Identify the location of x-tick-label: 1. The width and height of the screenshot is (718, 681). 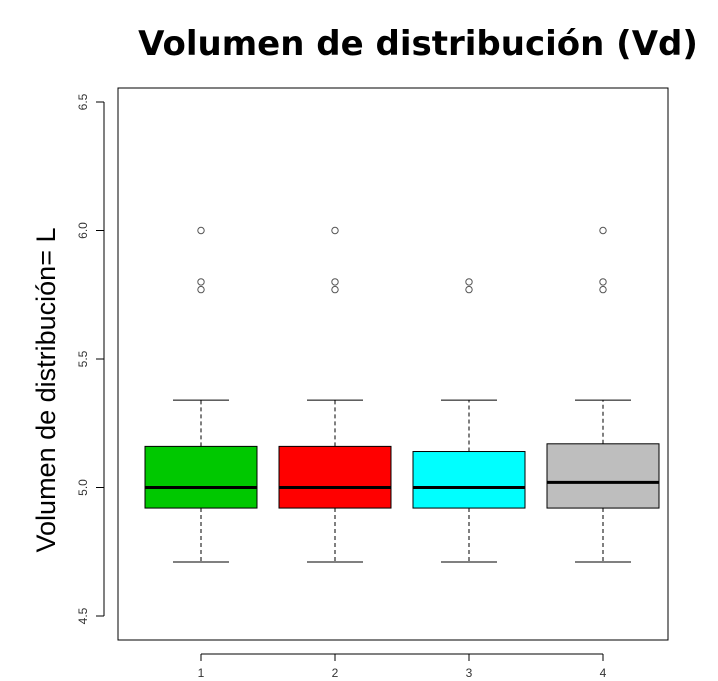
(201, 673).